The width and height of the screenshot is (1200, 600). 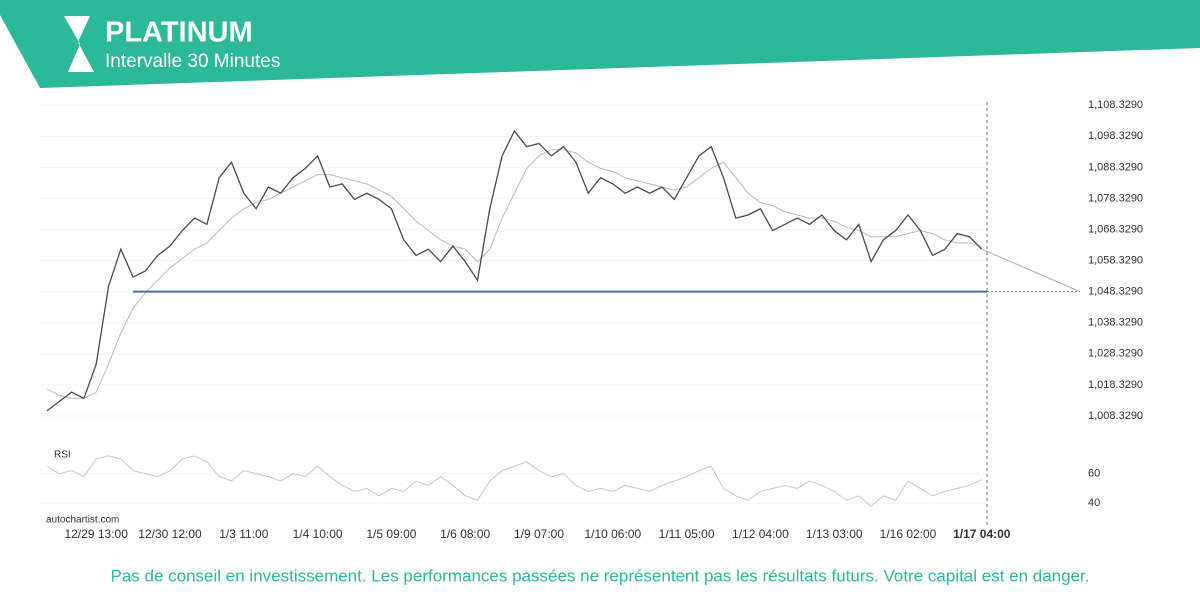 I want to click on y-tick-label: 1,028.3290, so click(x=1115, y=354).